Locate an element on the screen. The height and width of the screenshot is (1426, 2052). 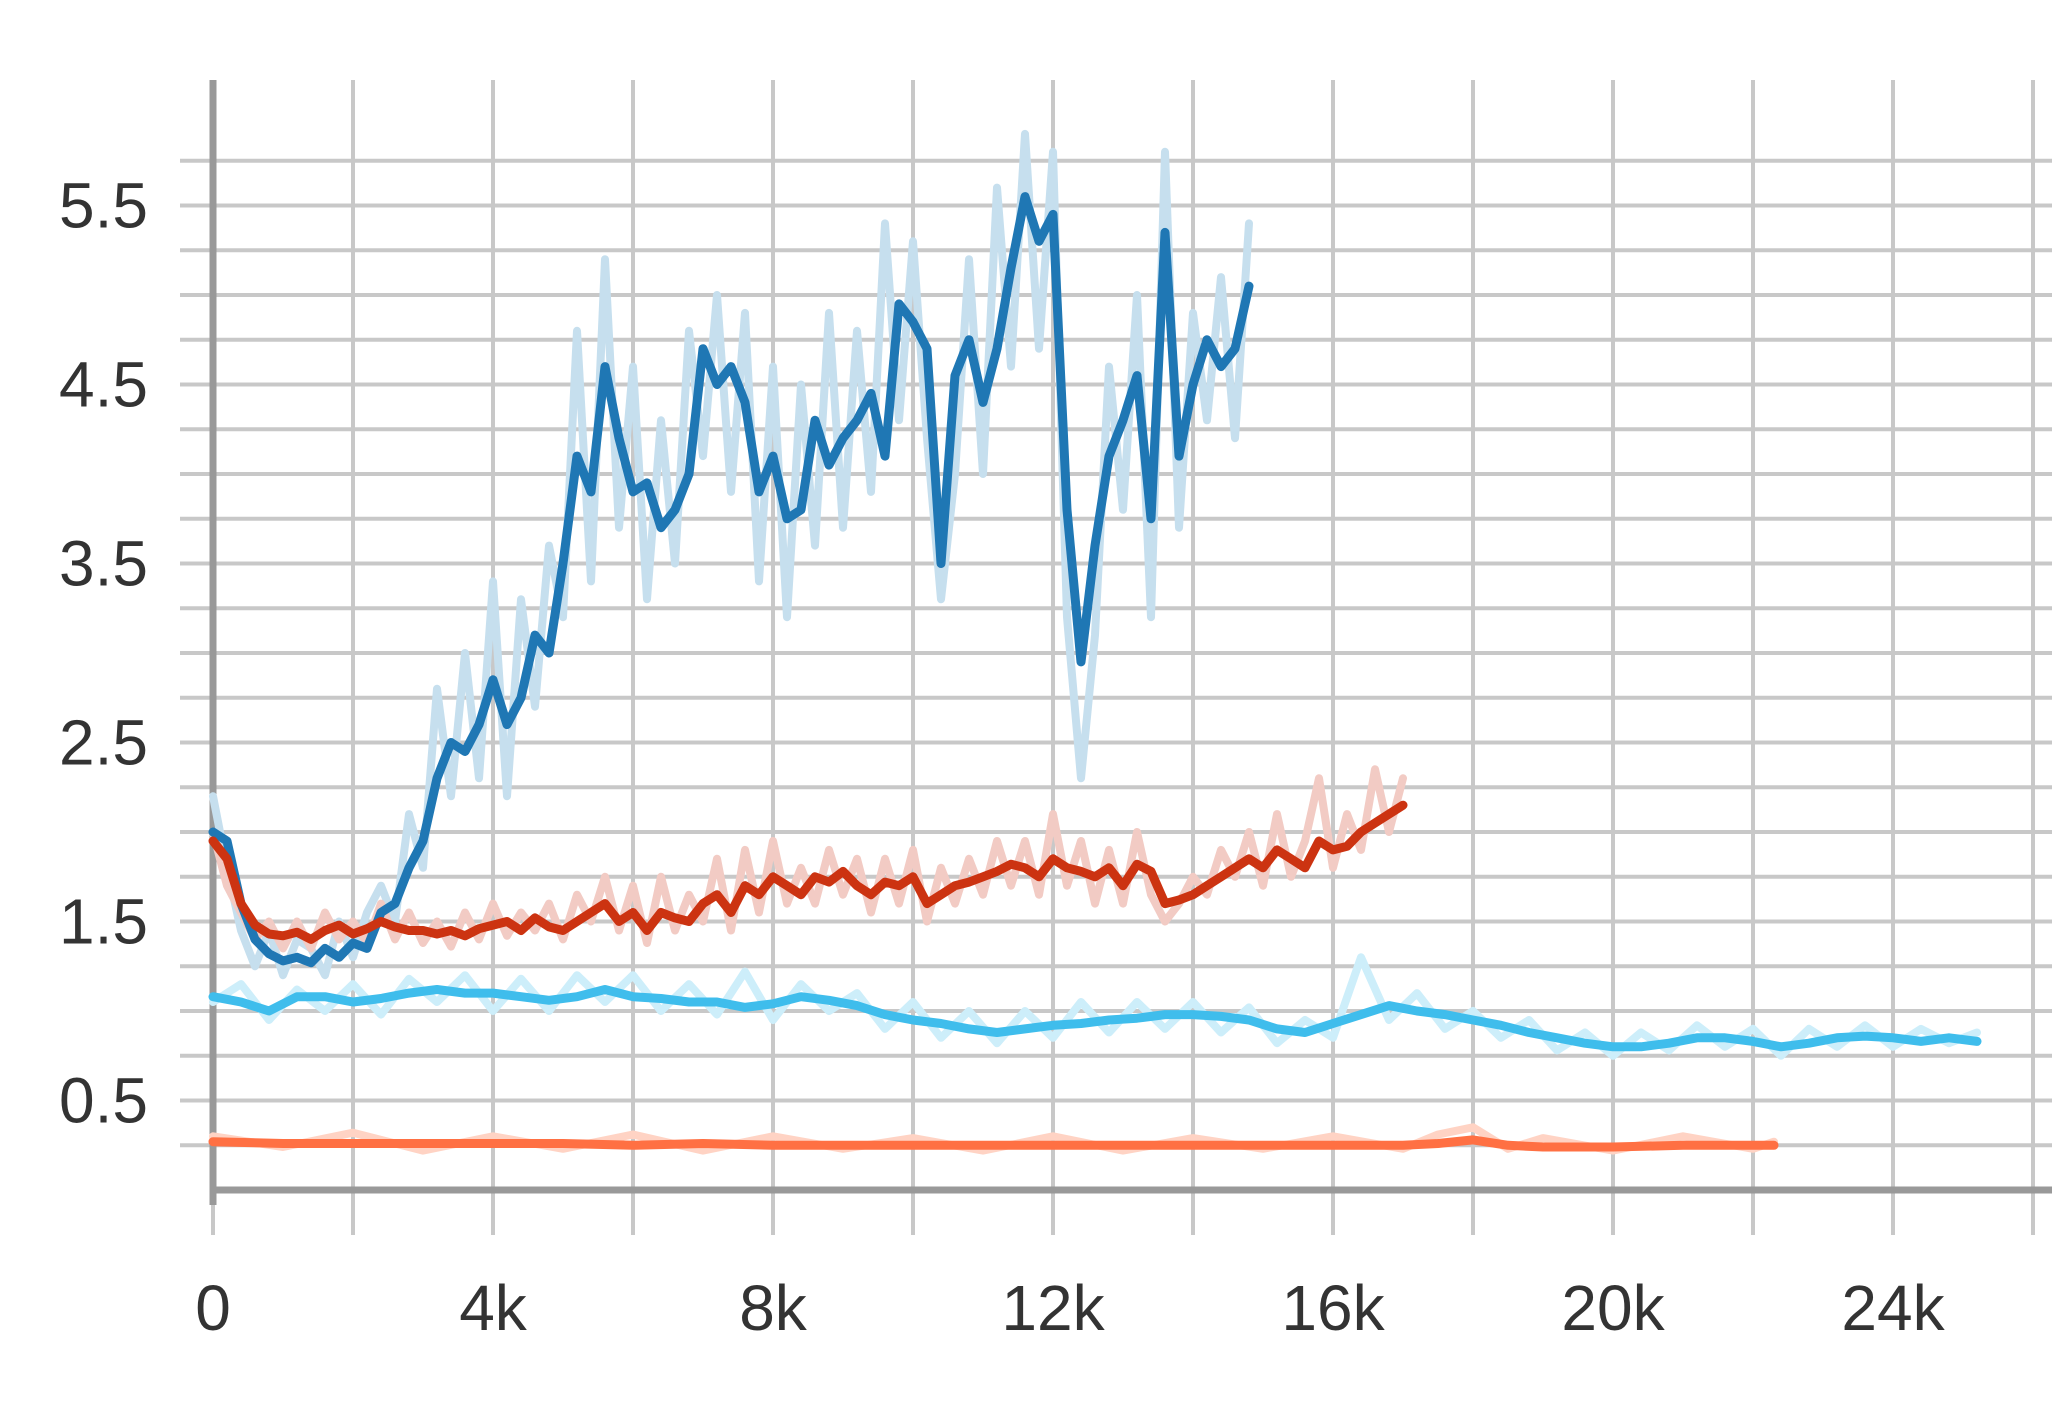
x-tick-label: 24k is located at coordinates (1893, 1308).